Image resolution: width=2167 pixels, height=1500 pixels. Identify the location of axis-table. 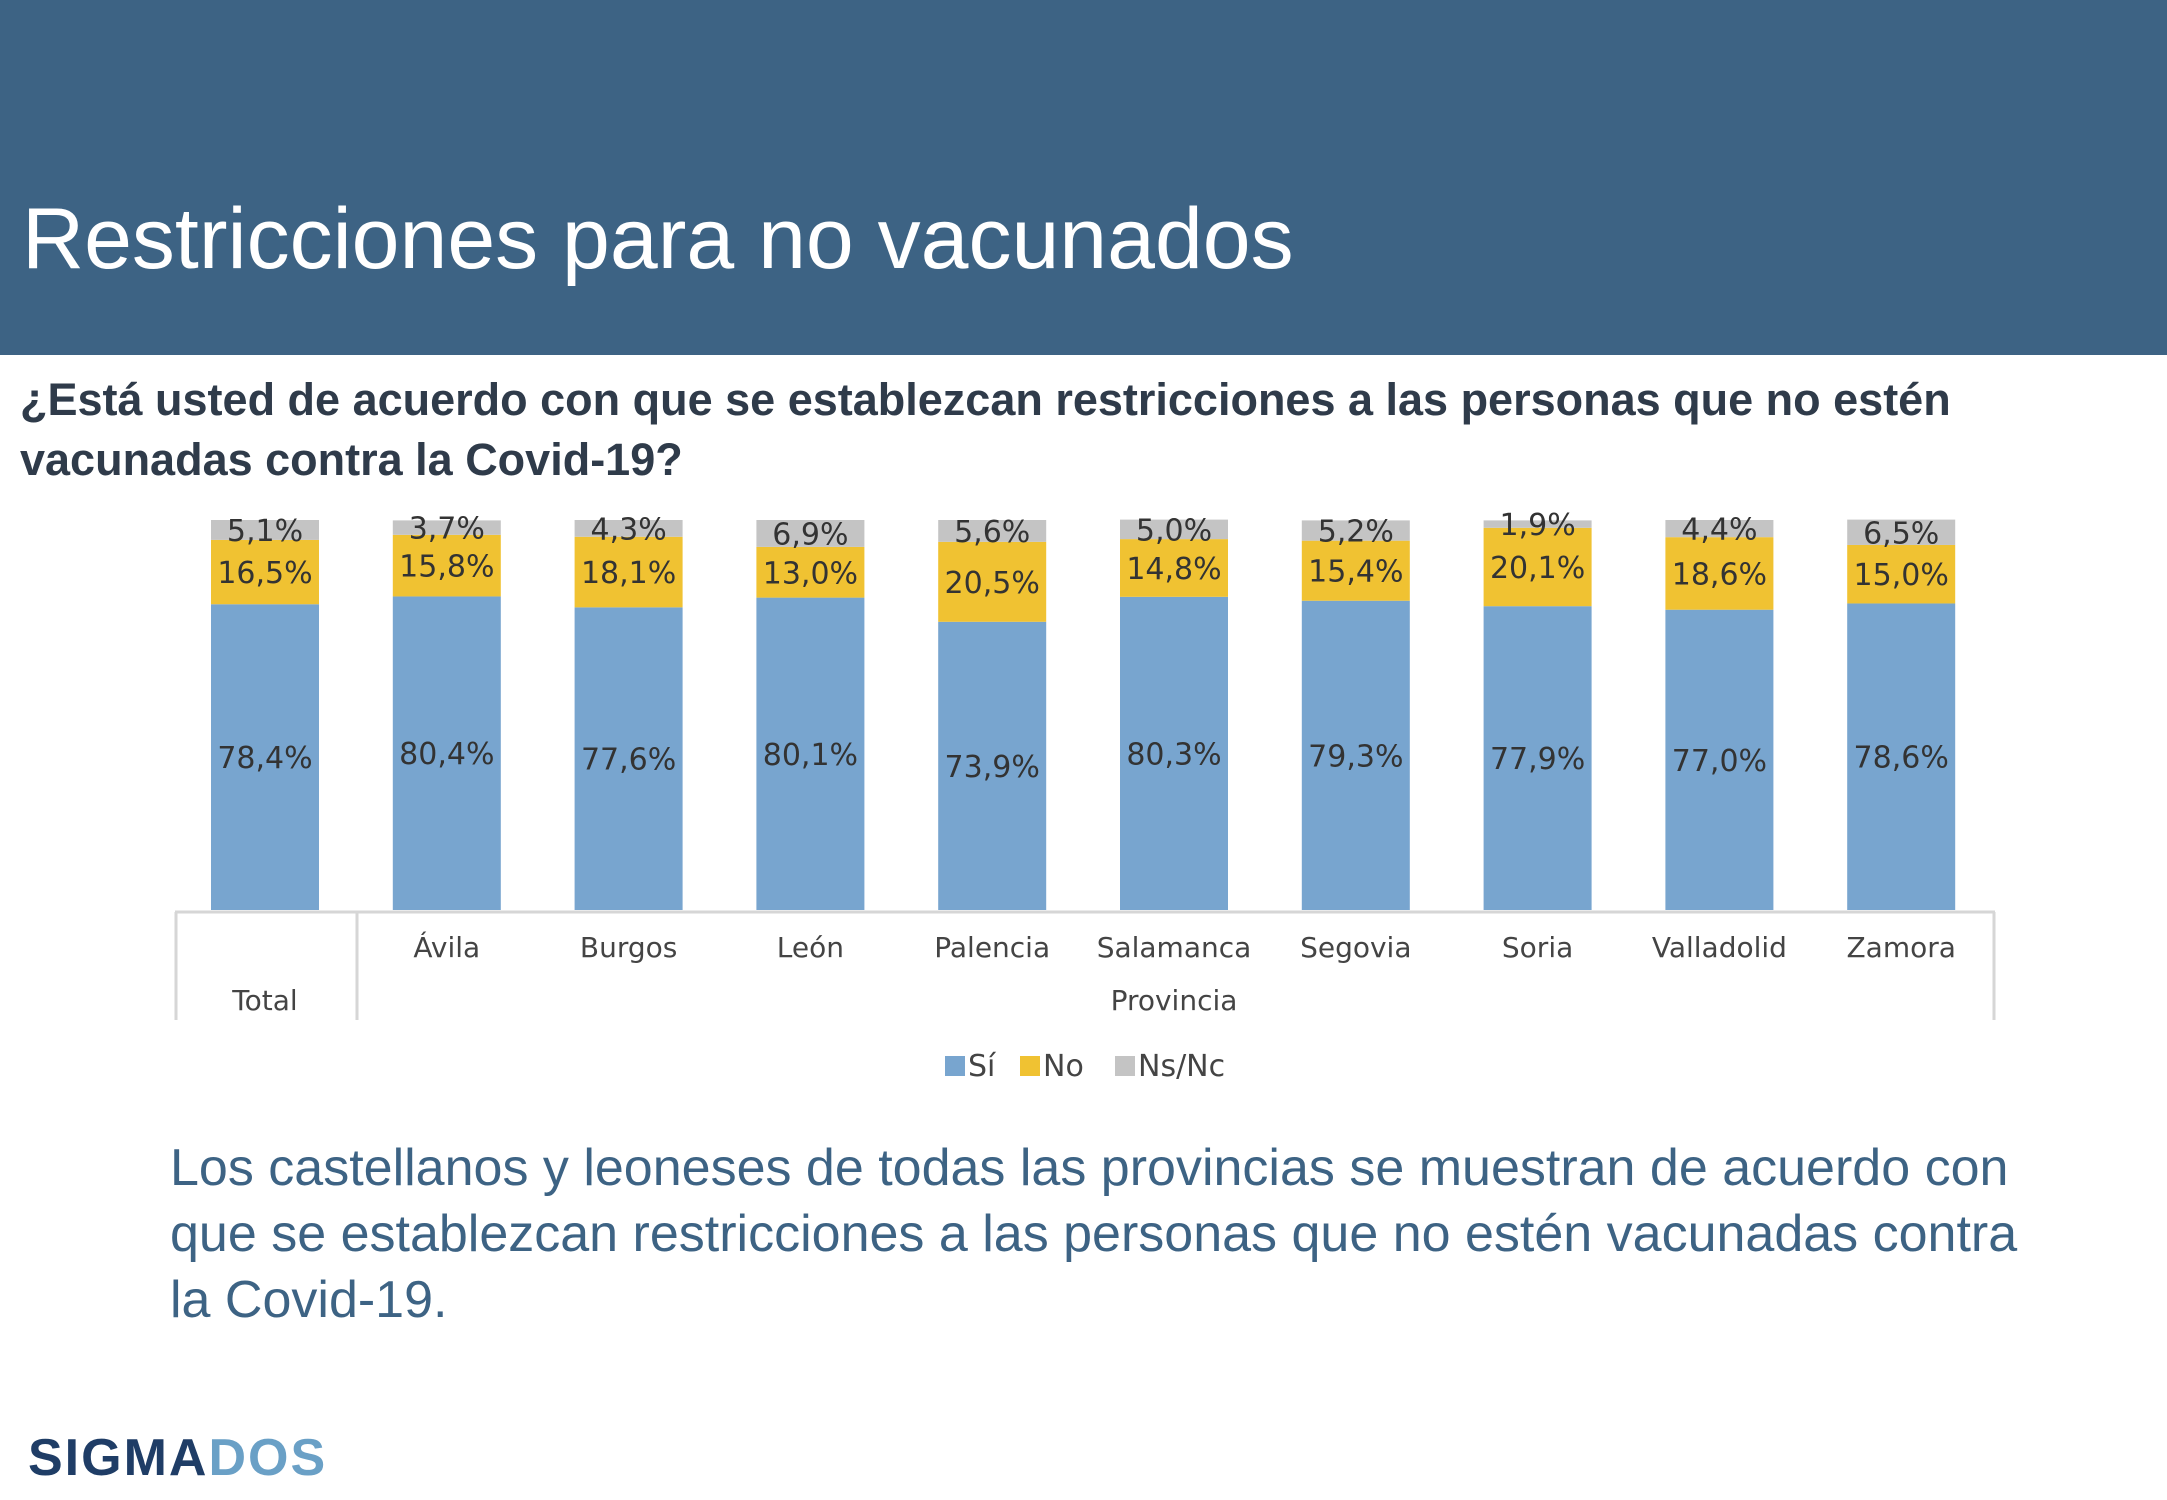
(1085, 965).